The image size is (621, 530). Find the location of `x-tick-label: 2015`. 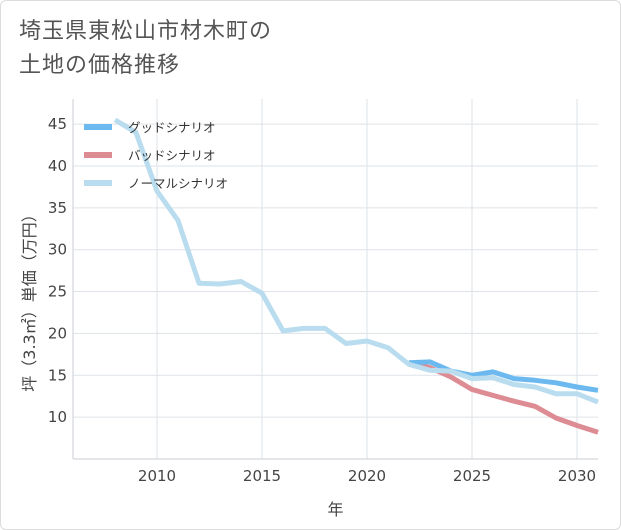

x-tick-label: 2015 is located at coordinates (262, 476).